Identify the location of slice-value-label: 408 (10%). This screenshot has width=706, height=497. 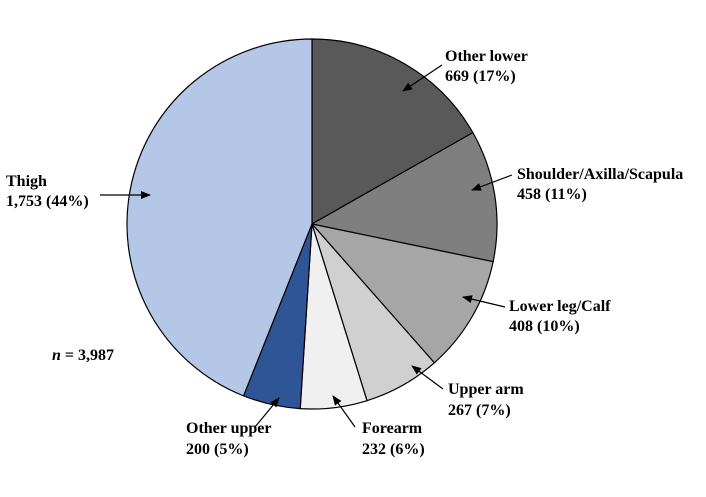
(544, 326).